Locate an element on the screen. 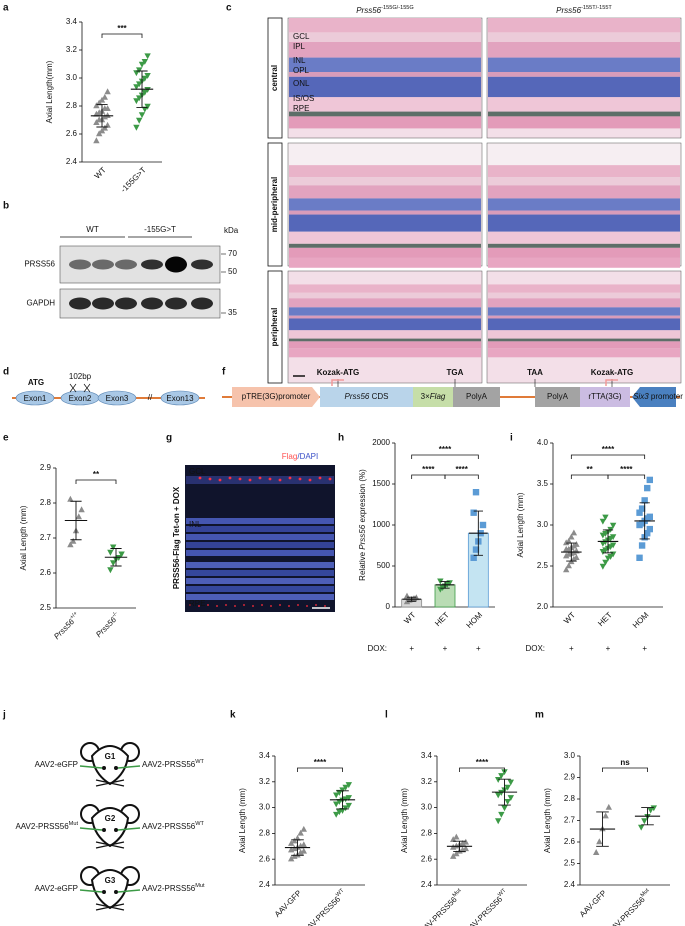  y-axis-title: Axial Length (mm) is located at coordinates (23, 537).